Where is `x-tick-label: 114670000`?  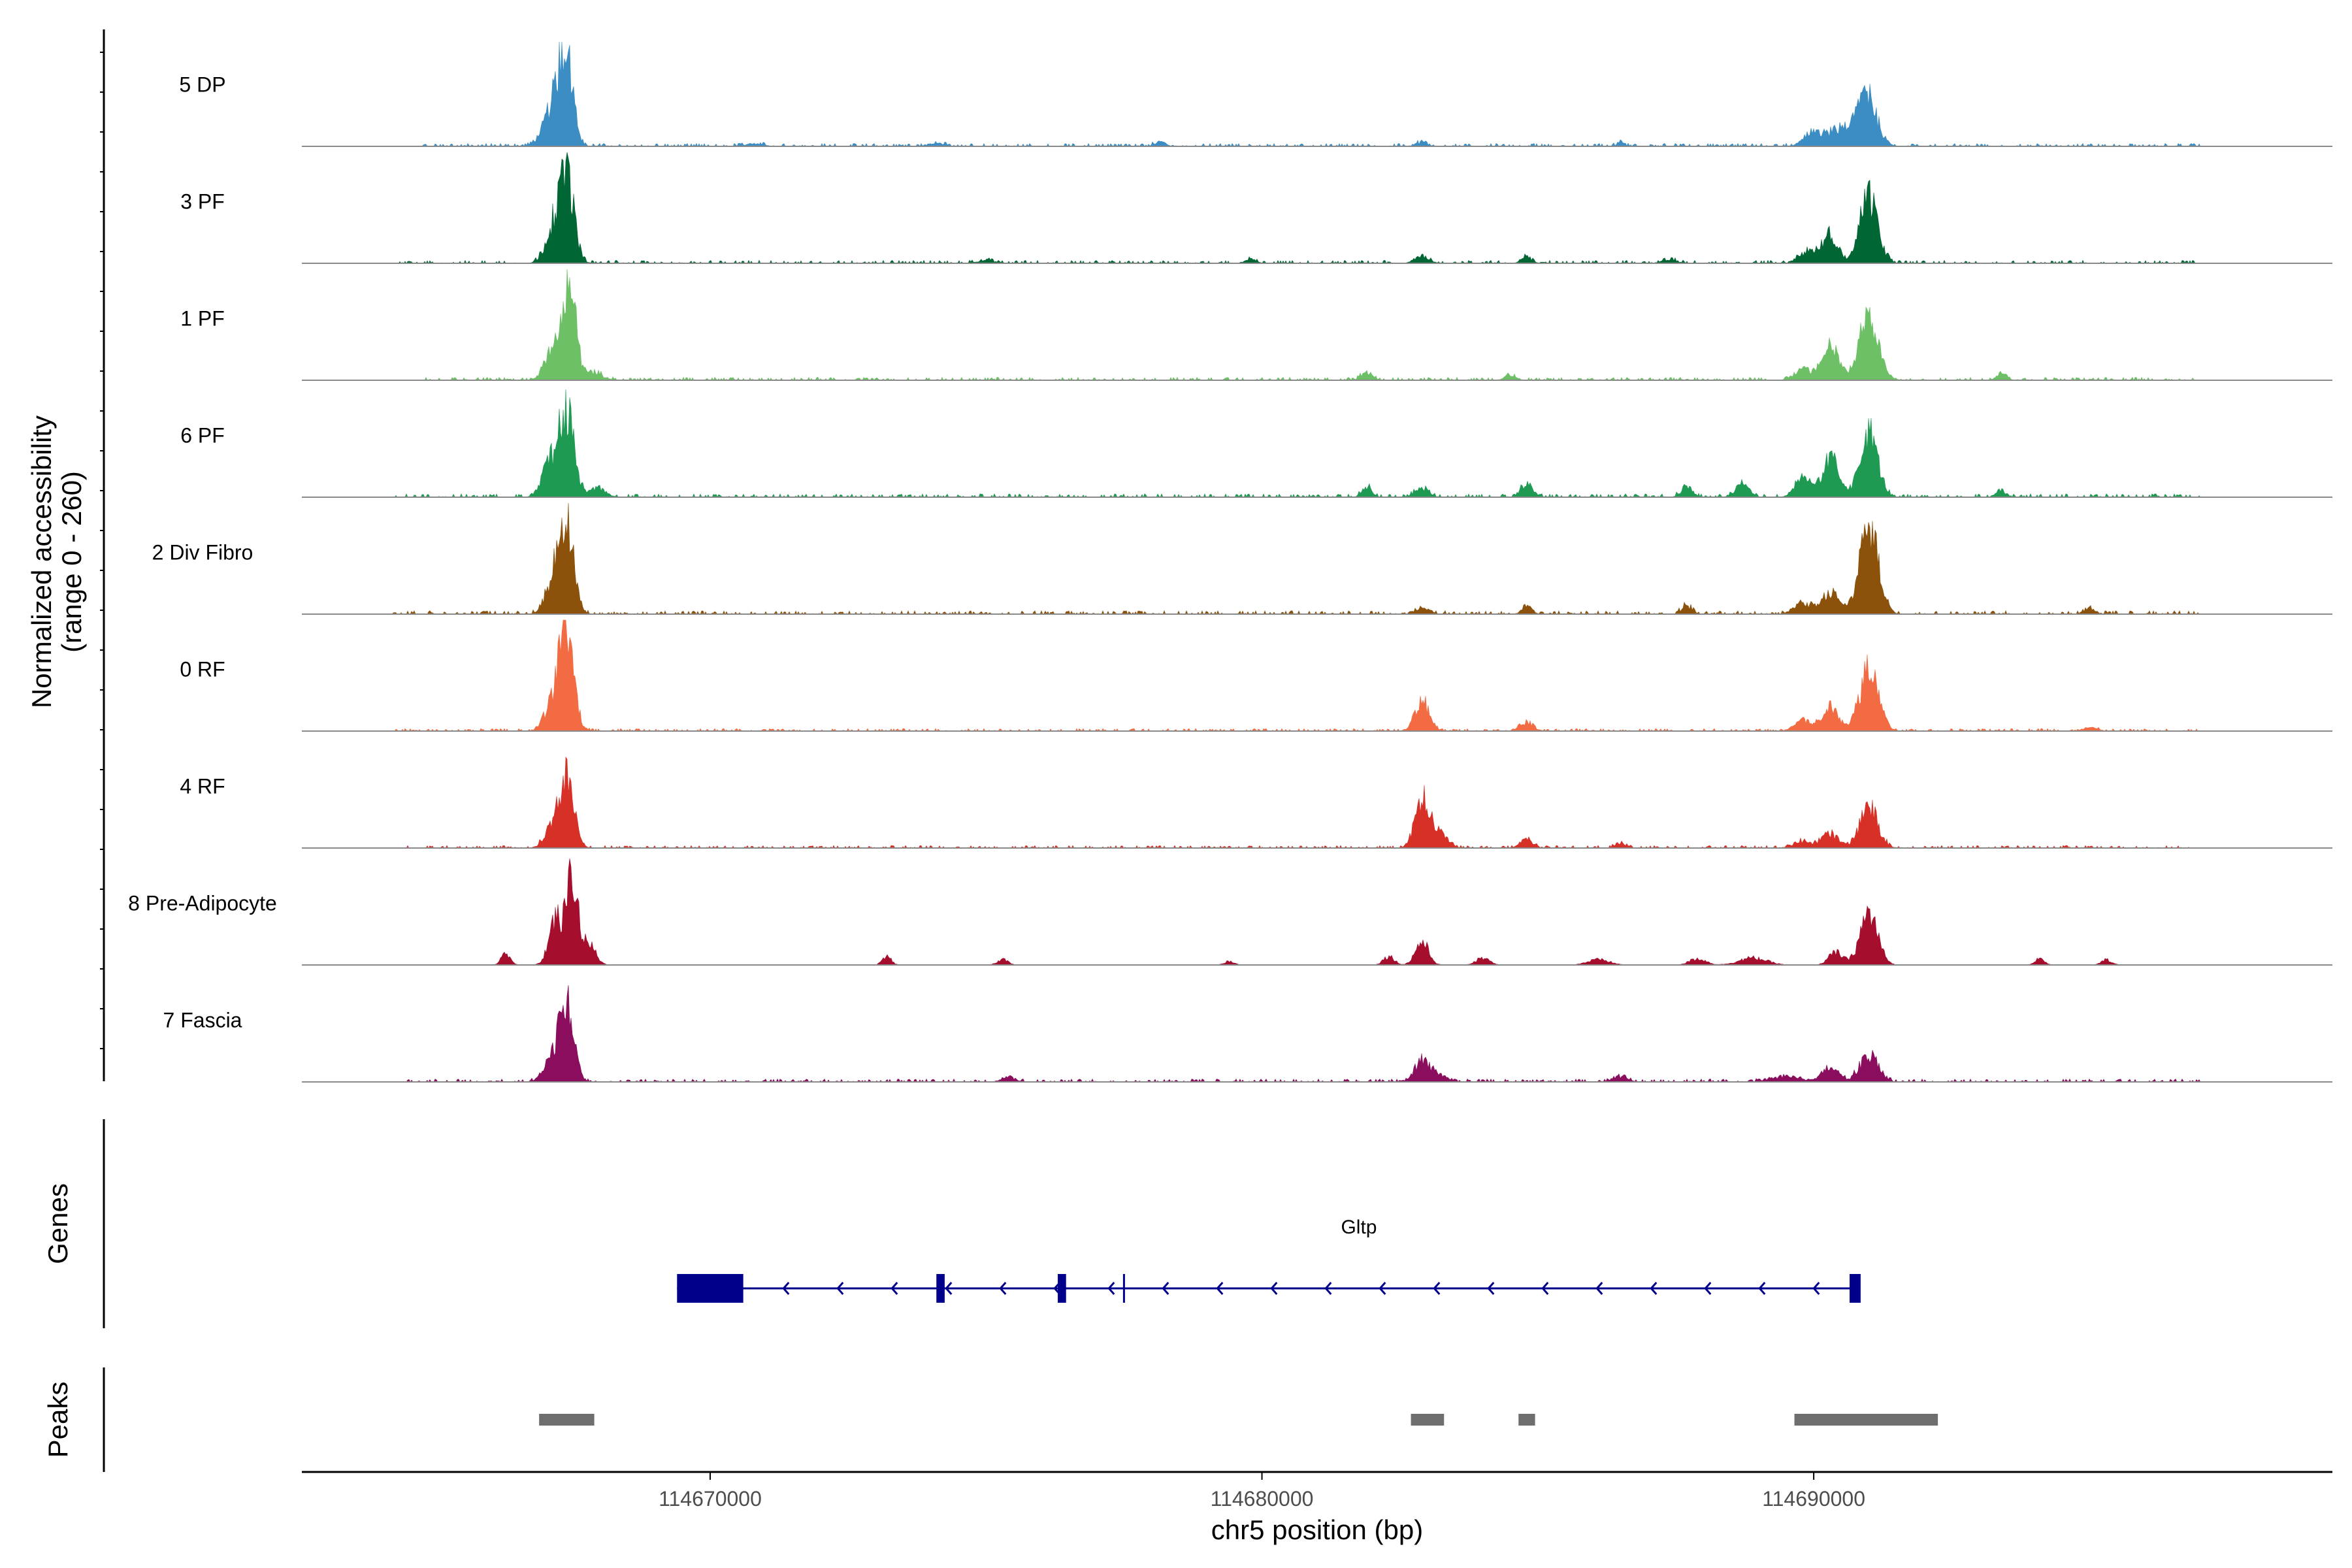 x-tick-label: 114670000 is located at coordinates (710, 1499).